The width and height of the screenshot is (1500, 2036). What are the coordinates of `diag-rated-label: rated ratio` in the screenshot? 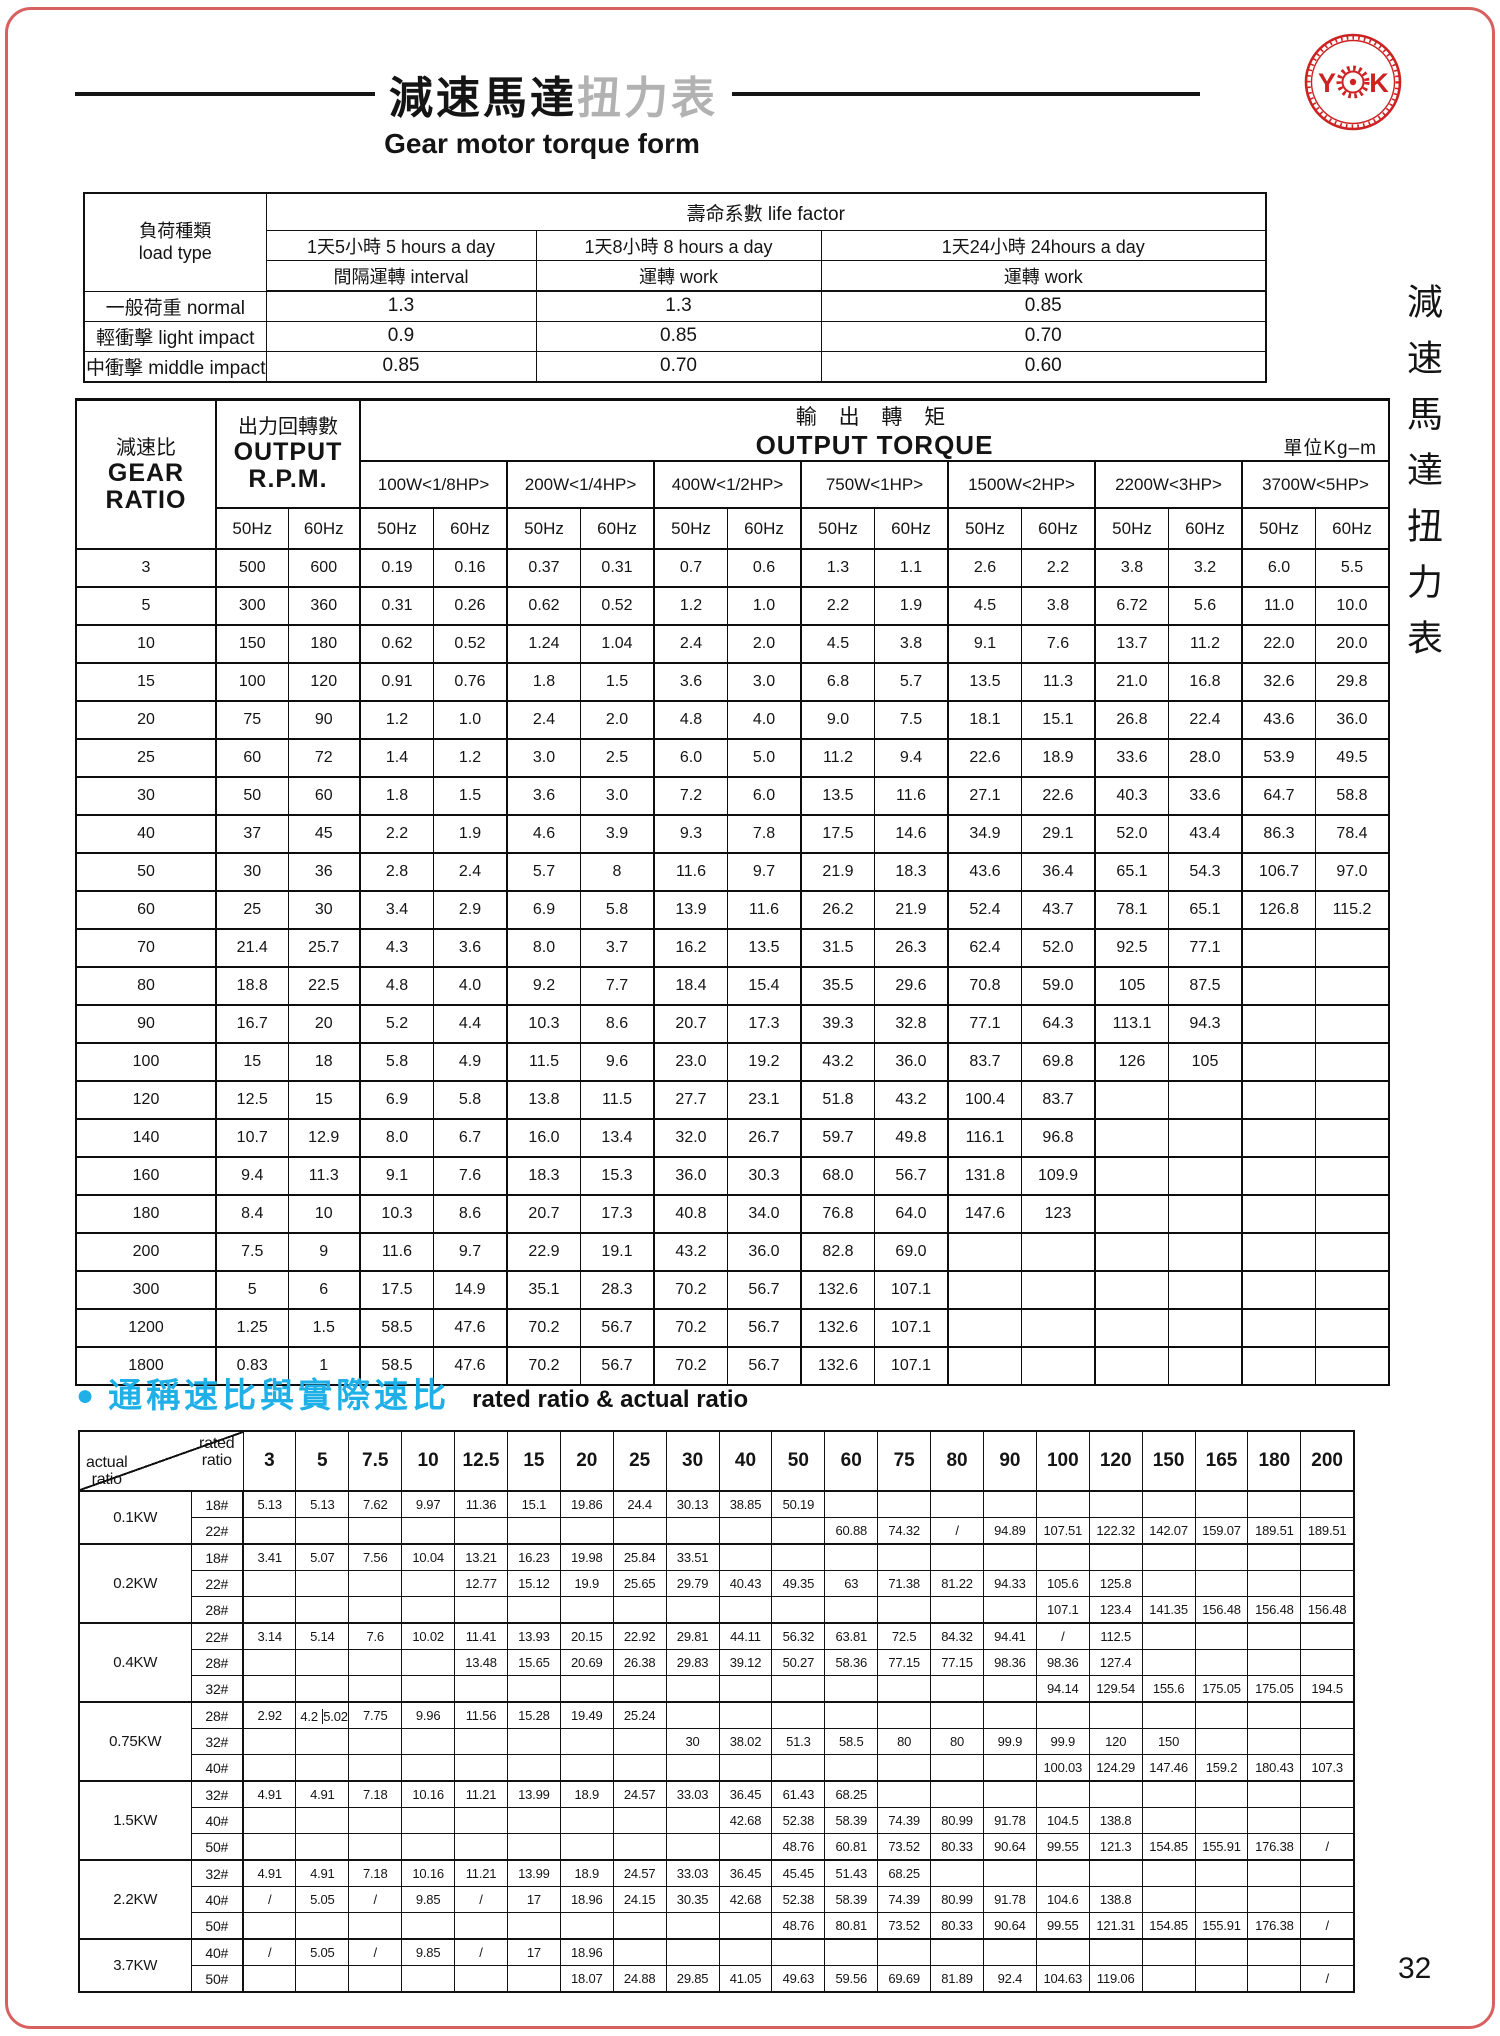 It's located at (217, 1452).